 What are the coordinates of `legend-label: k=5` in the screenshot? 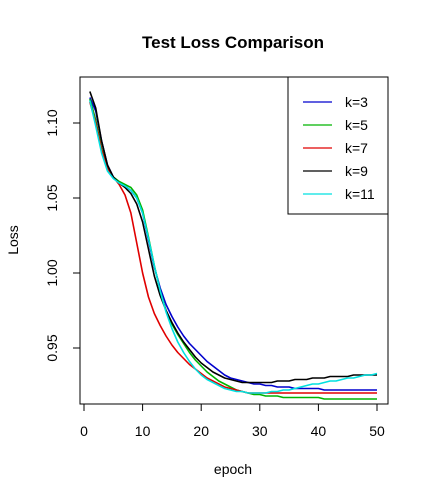 It's located at (356, 125).